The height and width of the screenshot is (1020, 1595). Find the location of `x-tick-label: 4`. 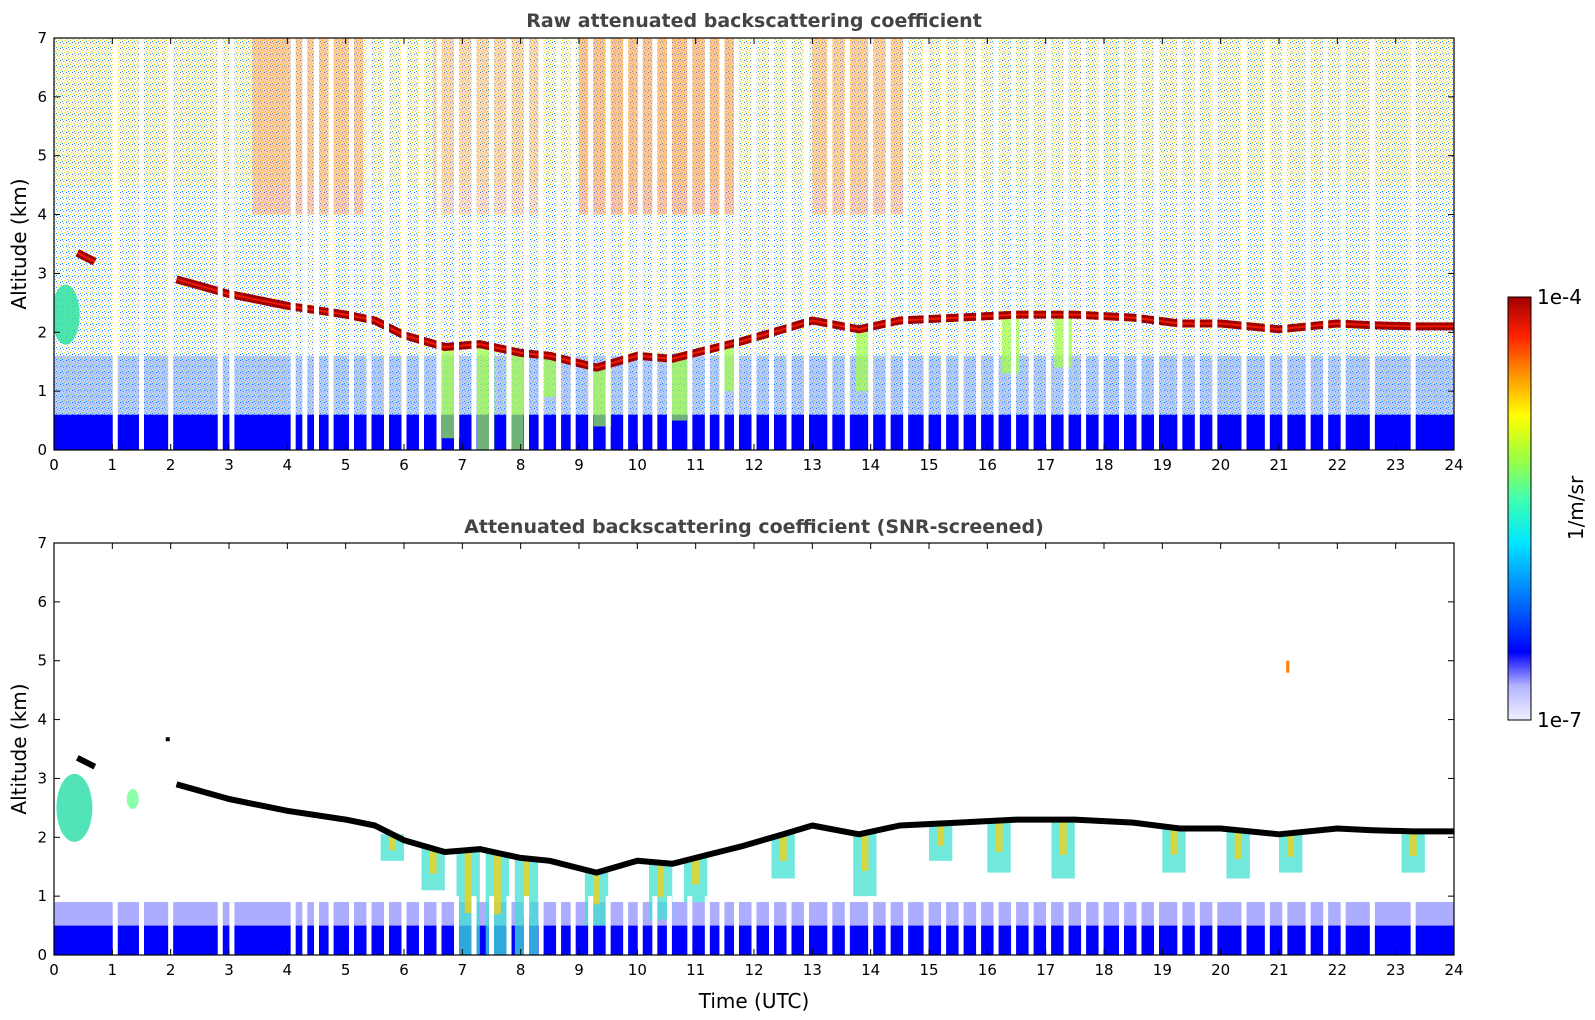

x-tick-label: 4 is located at coordinates (288, 465).